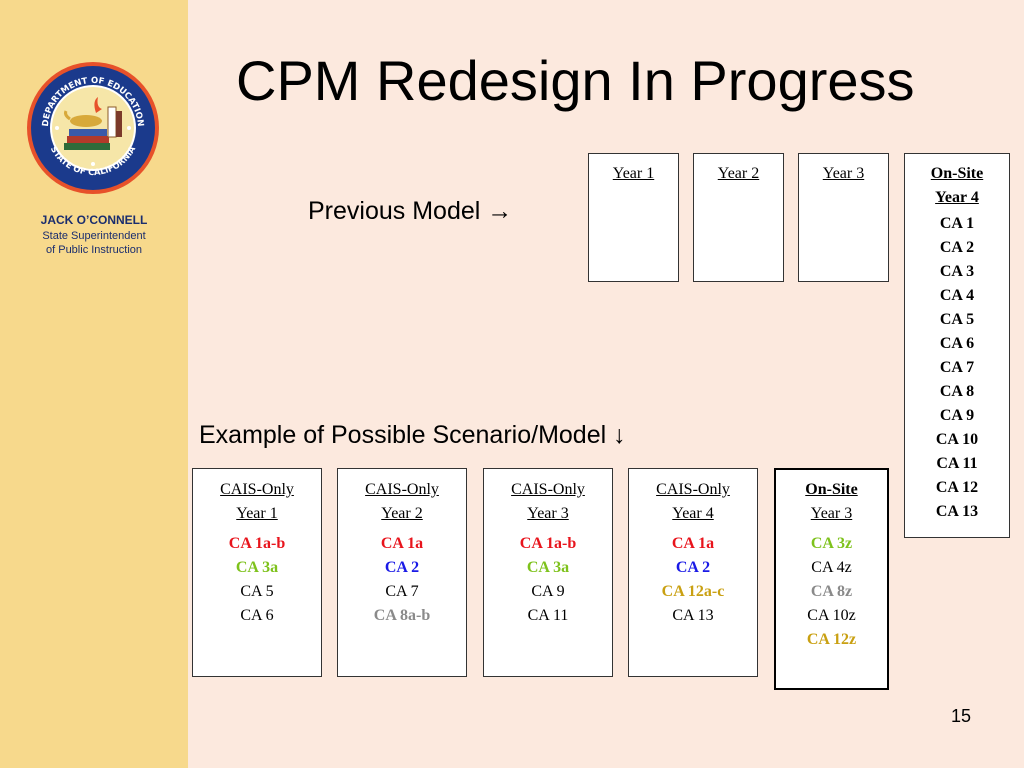 The height and width of the screenshot is (768, 1024). Describe the element at coordinates (633, 173) in the screenshot. I see `box-heading: Year 1` at that location.